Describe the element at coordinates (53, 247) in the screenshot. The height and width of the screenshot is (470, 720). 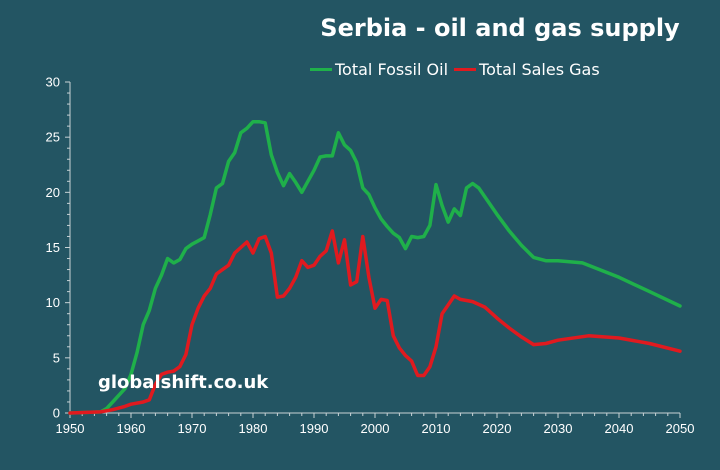
I see `y-tick-label-15: 15` at that location.